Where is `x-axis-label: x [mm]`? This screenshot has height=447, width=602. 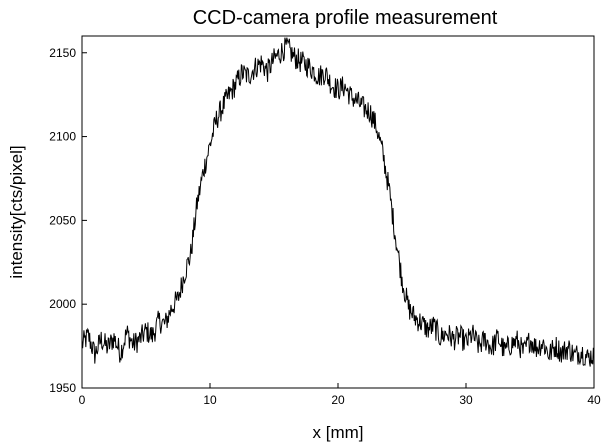
x-axis-label: x [mm] is located at coordinates (338, 432).